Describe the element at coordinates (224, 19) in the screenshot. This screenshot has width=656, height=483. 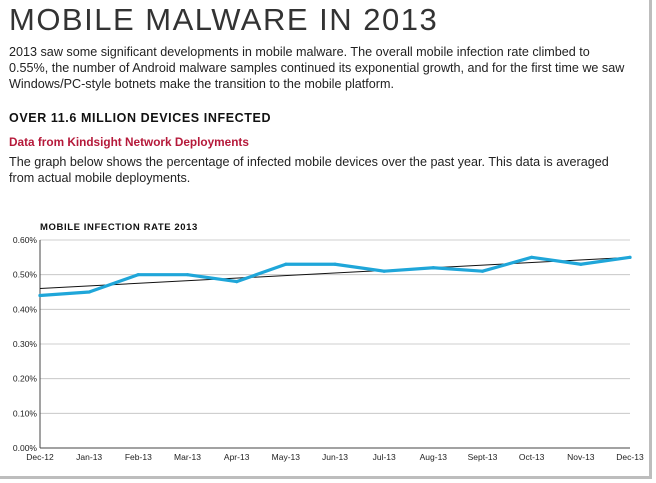
I see `page-title: MOBILE MALWARE IN 2013` at that location.